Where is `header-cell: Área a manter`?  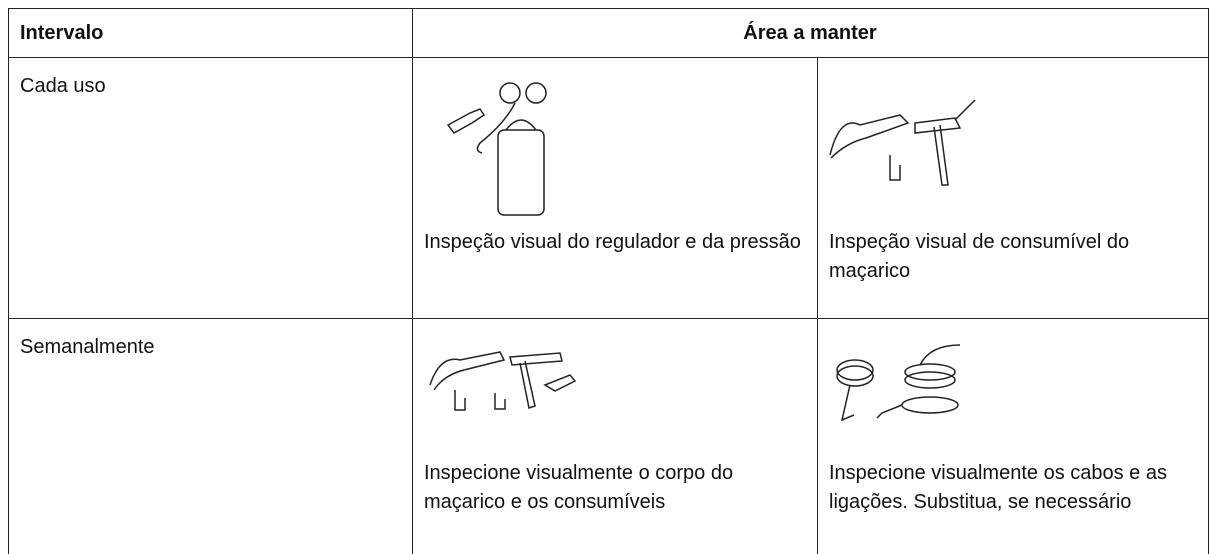 header-cell: Área a manter is located at coordinates (810, 33).